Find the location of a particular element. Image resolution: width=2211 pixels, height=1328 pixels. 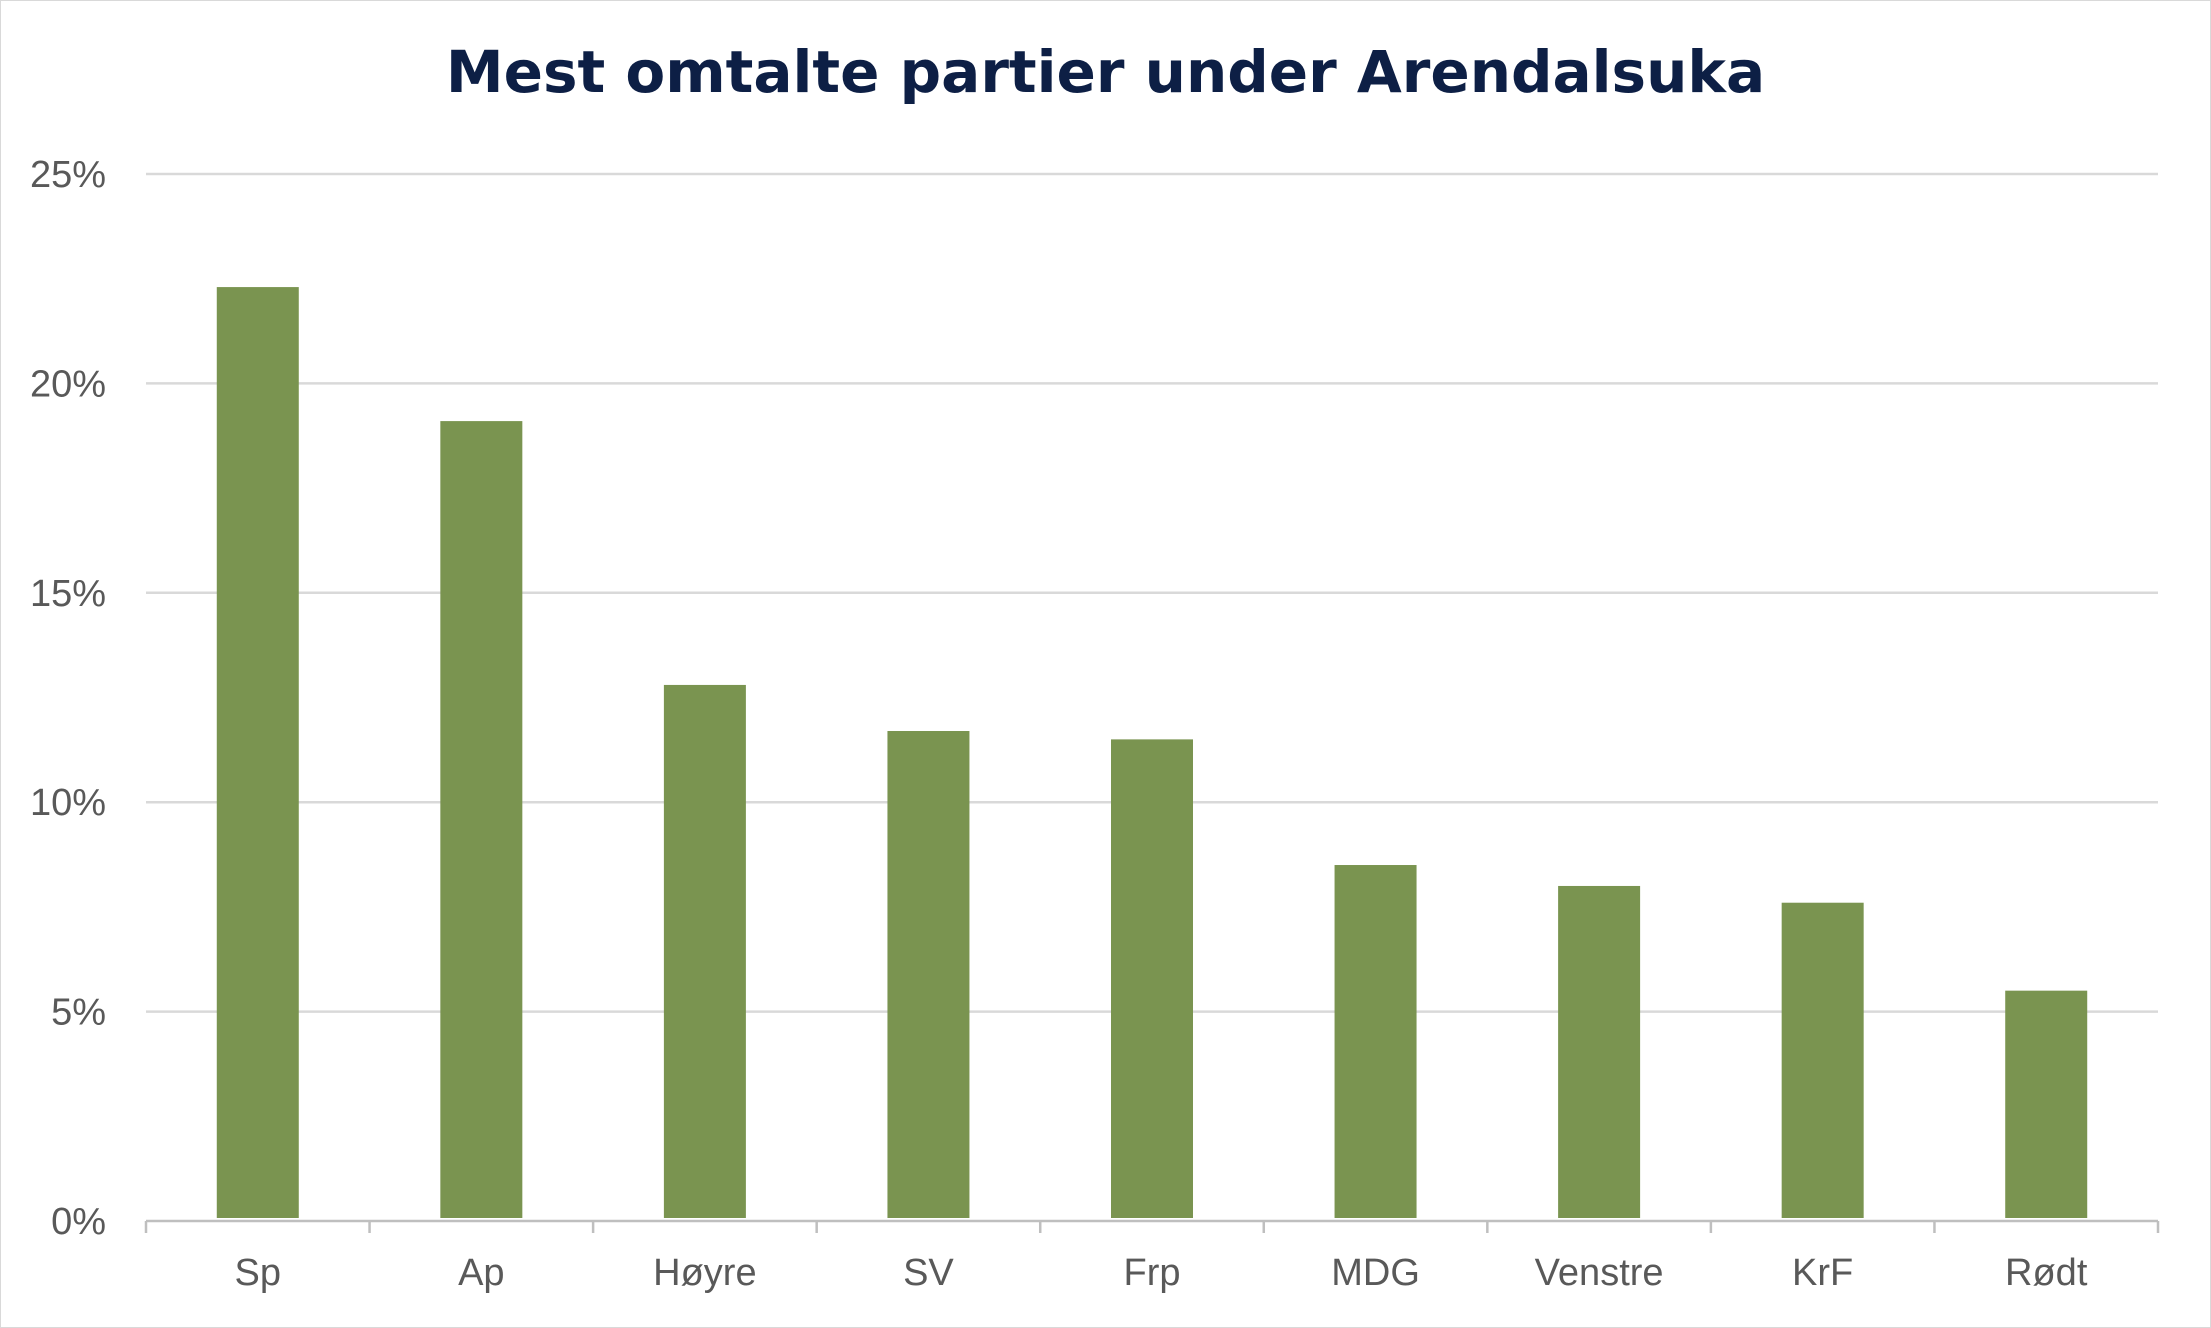

bar-frp is located at coordinates (1152, 978).